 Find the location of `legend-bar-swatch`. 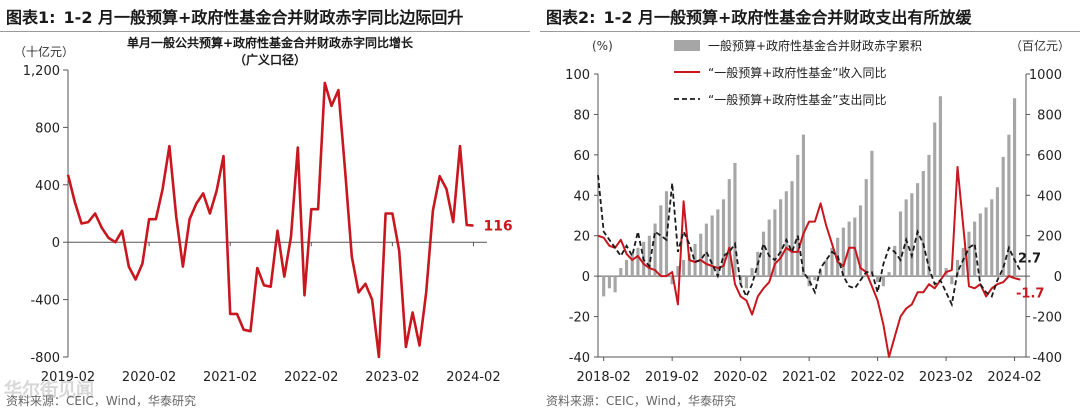

legend-bar-swatch is located at coordinates (687, 45).